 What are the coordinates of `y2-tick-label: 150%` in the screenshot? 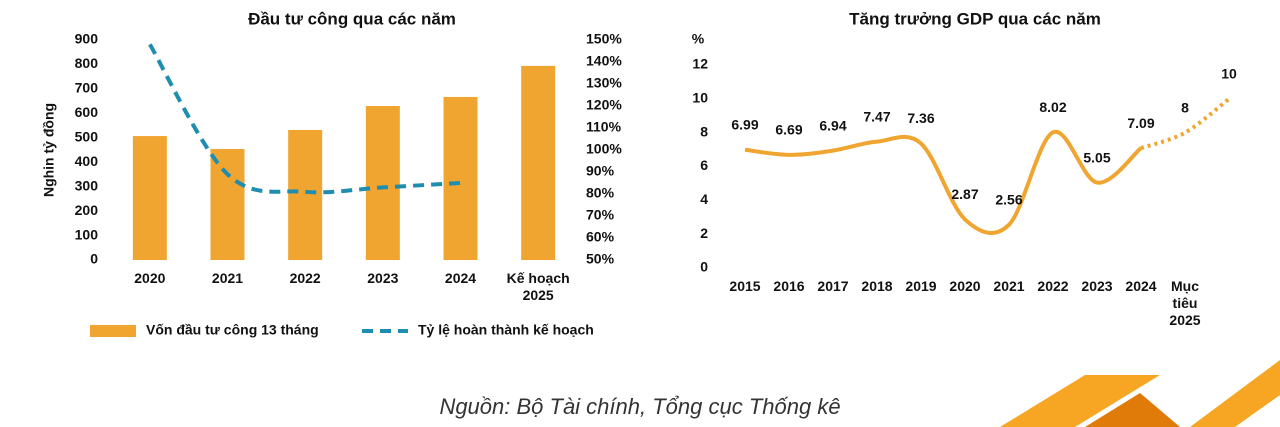 It's located at (604, 39).